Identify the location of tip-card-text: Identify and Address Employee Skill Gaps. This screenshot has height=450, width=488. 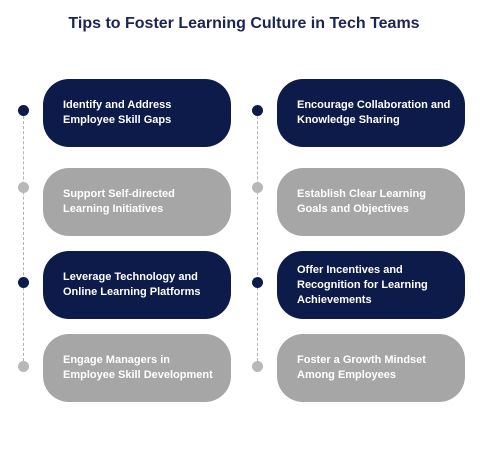
(117, 112).